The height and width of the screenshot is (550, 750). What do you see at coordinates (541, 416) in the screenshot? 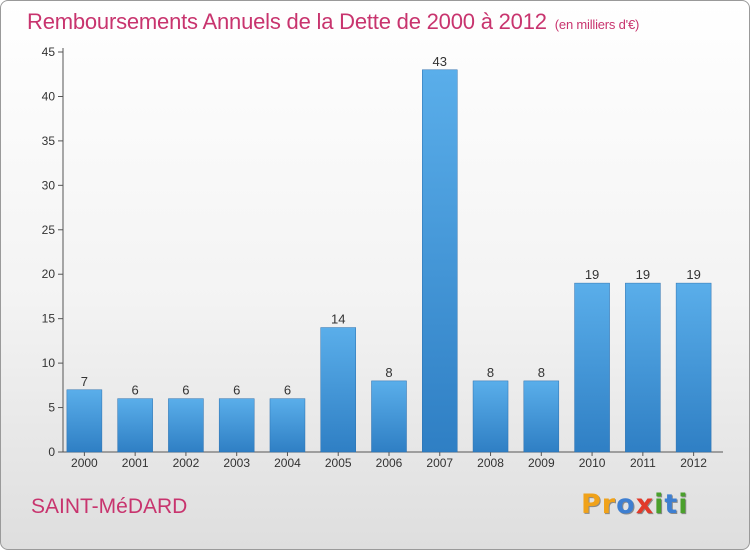
I see `bar-2009` at bounding box center [541, 416].